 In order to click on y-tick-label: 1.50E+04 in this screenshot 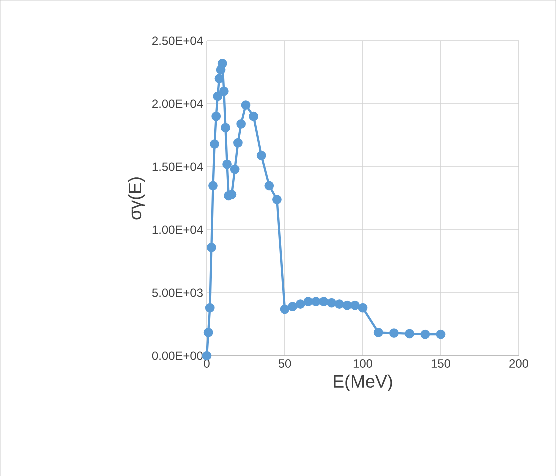, I will do `click(178, 167)`.